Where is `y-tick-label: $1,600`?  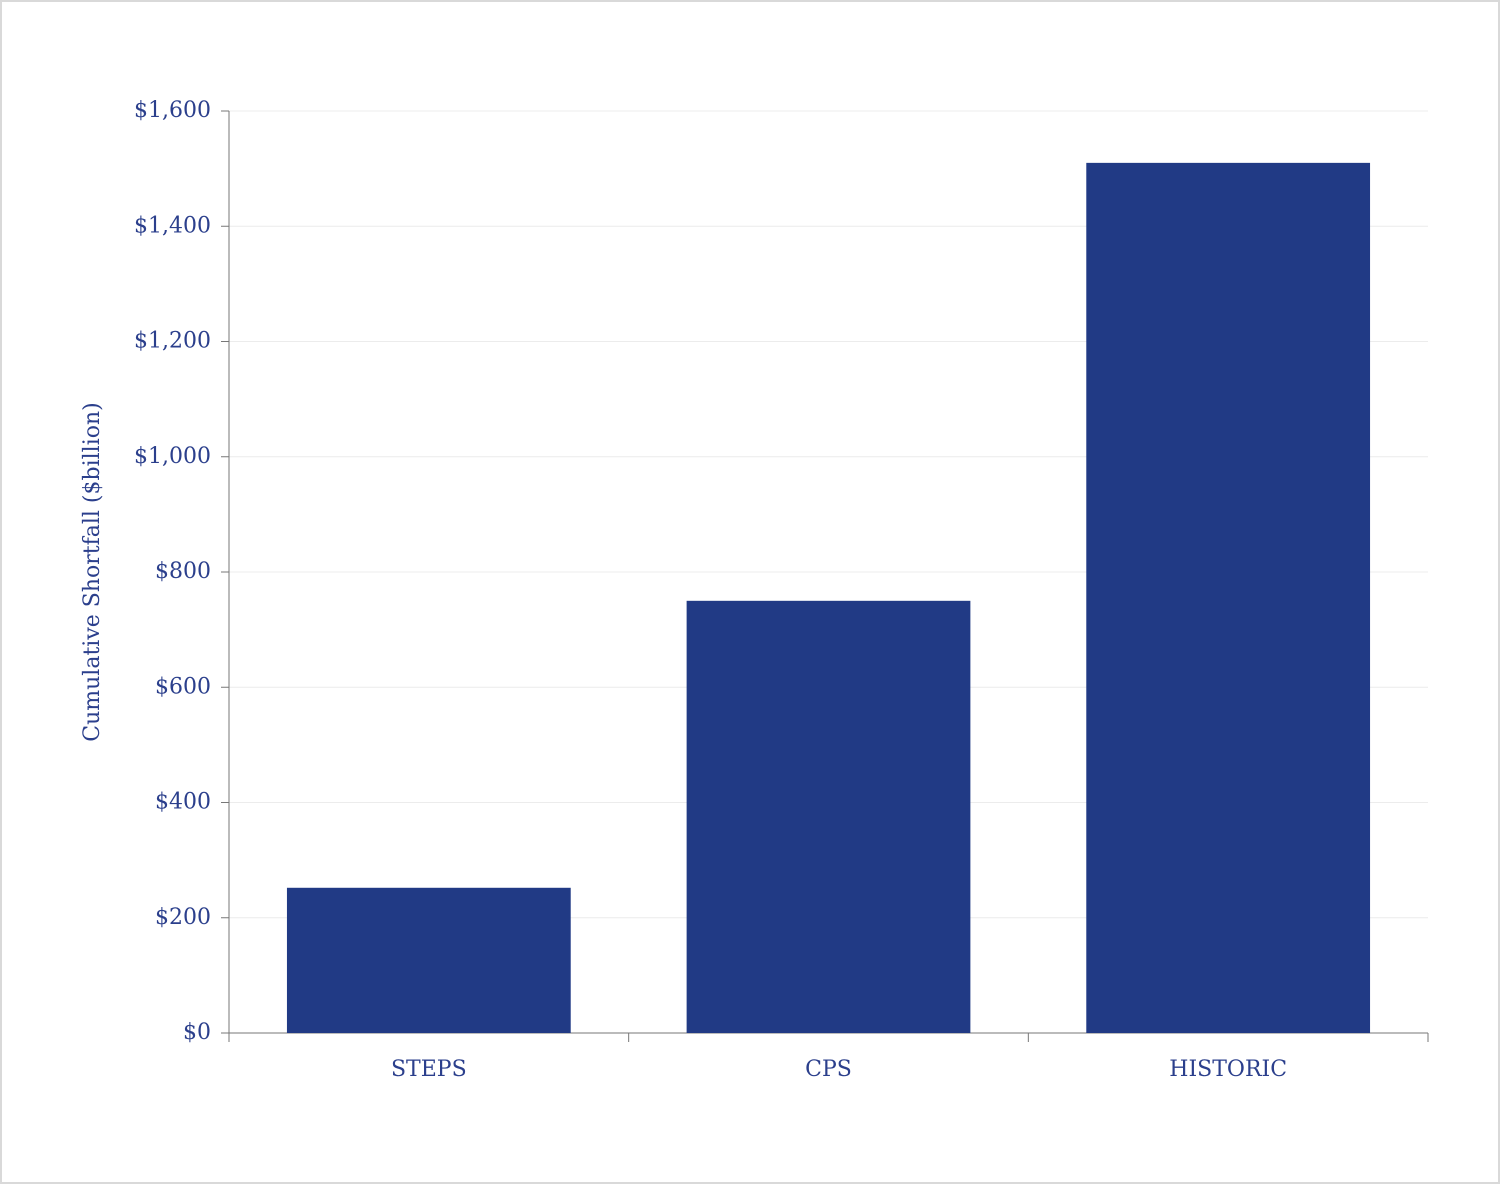
y-tick-label: $1,600 is located at coordinates (172, 110).